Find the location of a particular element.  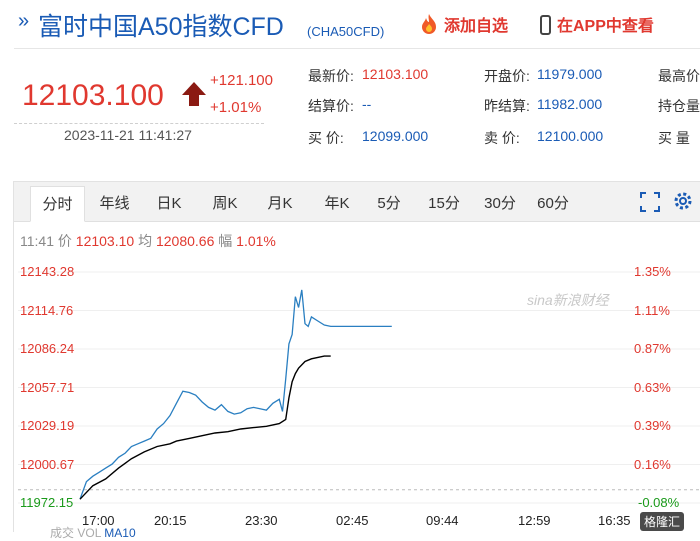

quote-label: 持仓量 is located at coordinates (679, 106).